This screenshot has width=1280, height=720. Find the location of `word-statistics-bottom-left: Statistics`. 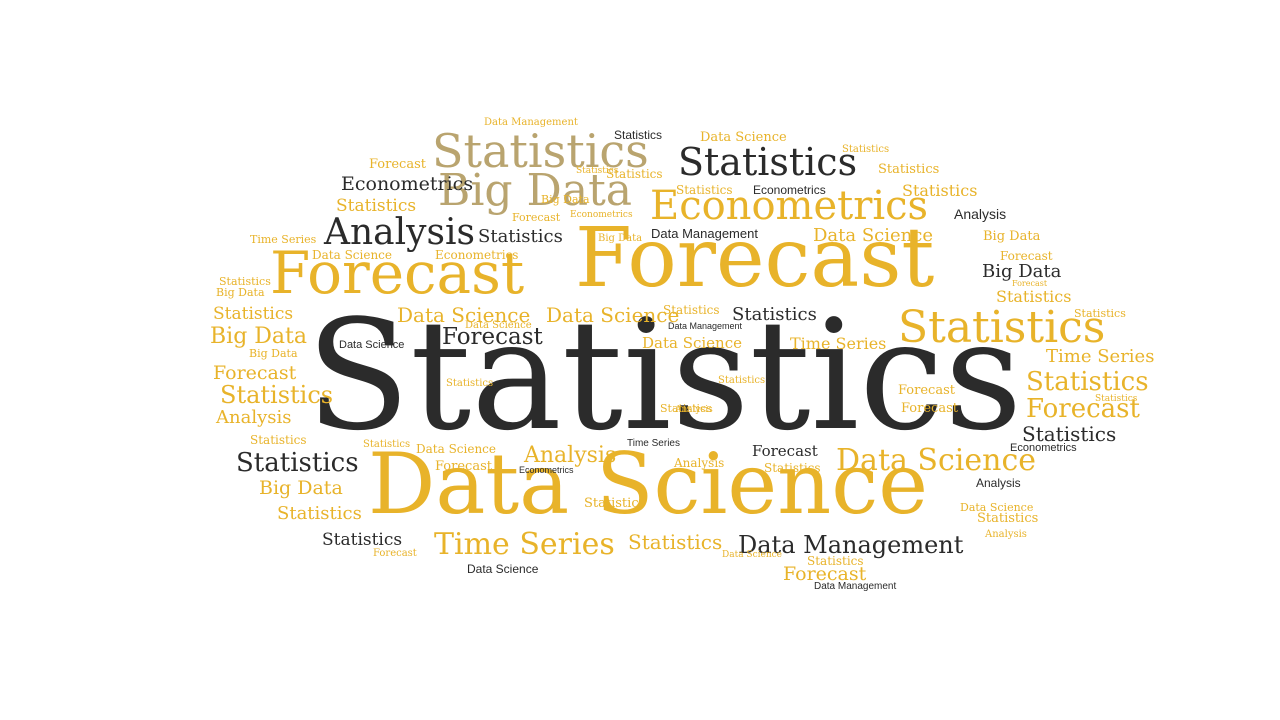

word-statistics-bottom-left: Statistics is located at coordinates (319, 514).